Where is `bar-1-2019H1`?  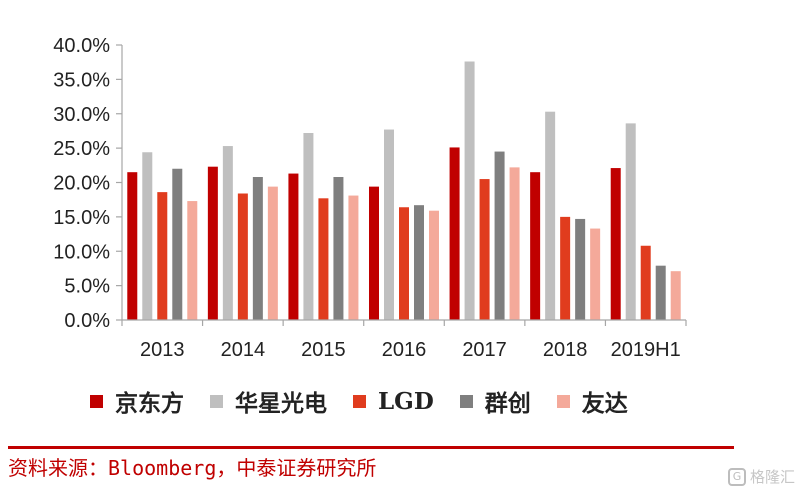
bar-1-2019H1 is located at coordinates (615, 244).